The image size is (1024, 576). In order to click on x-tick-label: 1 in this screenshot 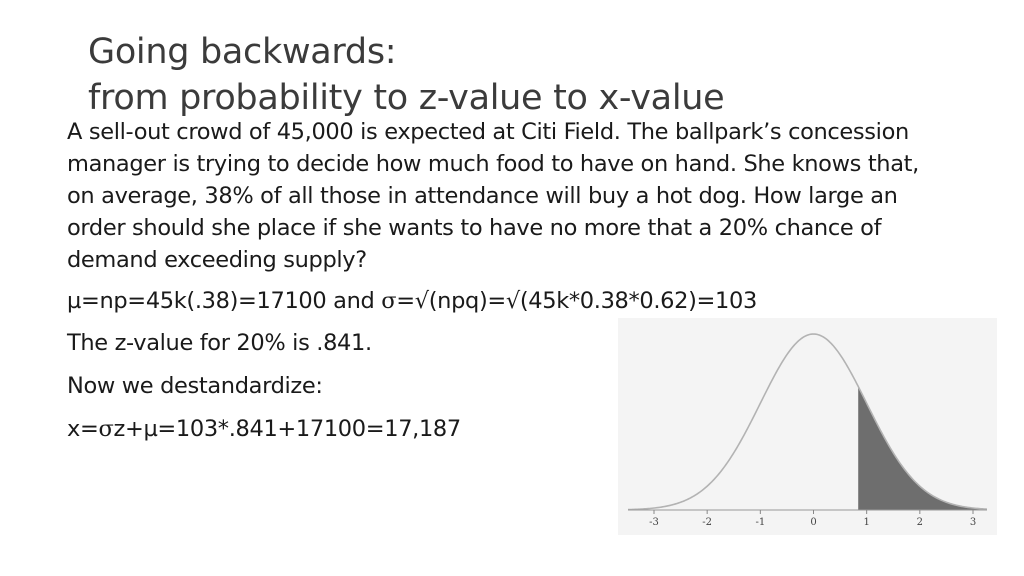, I will do `click(866, 522)`.